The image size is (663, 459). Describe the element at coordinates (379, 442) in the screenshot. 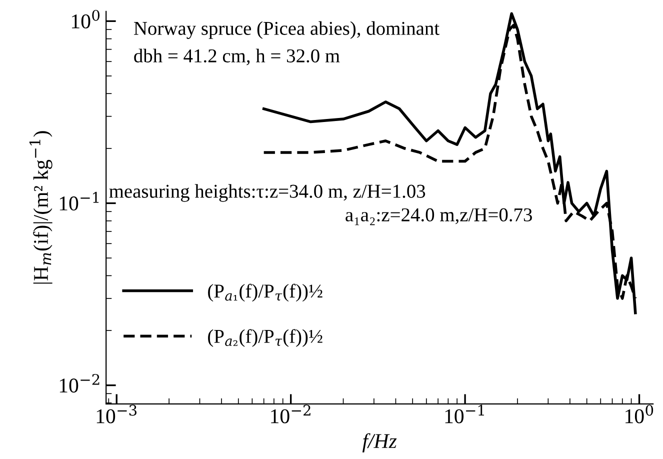

I see `x-axis-title: f/Hz` at that location.